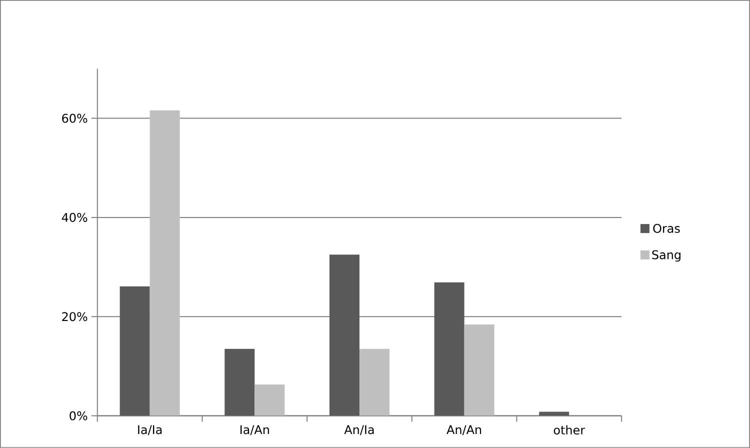 The height and width of the screenshot is (448, 750). What do you see at coordinates (254, 430) in the screenshot?
I see `x-tick-label: Ia/An` at bounding box center [254, 430].